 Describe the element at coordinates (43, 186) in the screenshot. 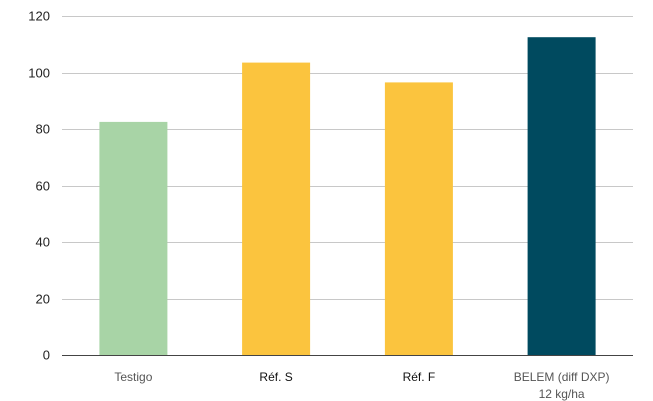

I see `y-tick-label: 60` at that location.